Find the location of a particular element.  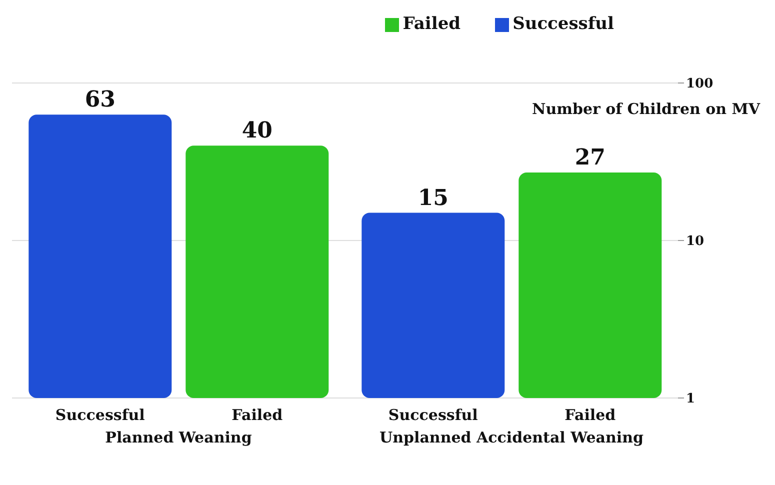

data-label: 27 is located at coordinates (590, 157).